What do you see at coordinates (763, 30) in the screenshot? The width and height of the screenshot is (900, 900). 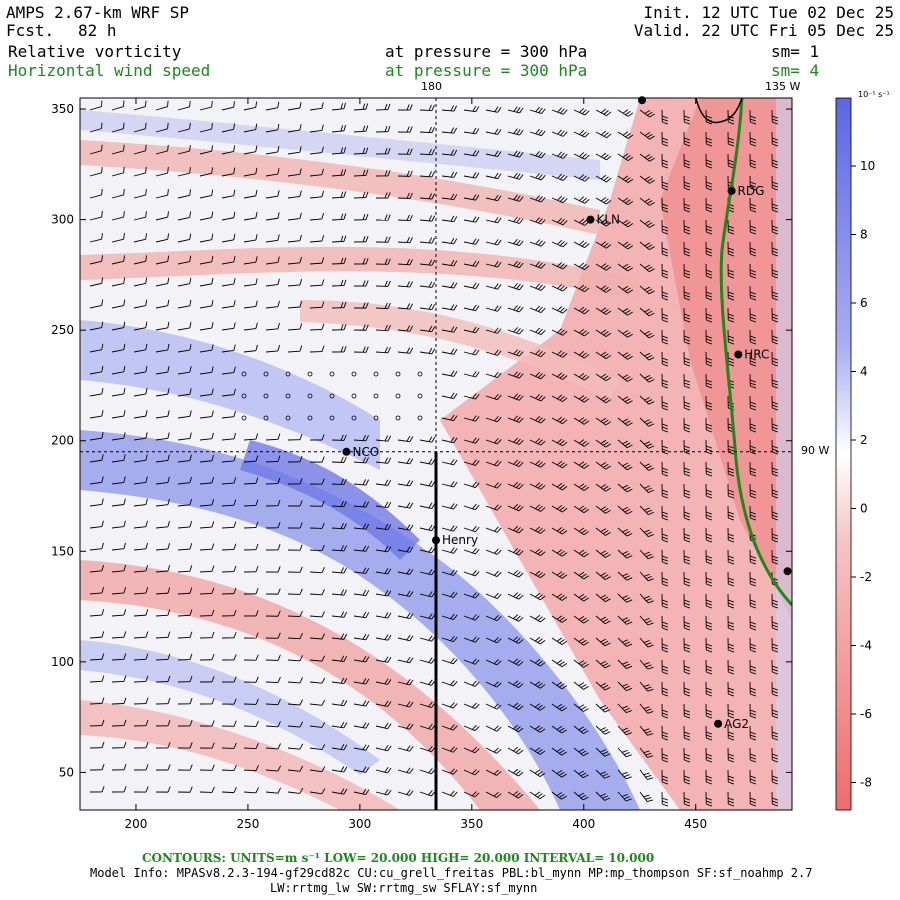 I see `valid-time: Valid. 22 UTC Fri 05 Dec 25` at bounding box center [763, 30].